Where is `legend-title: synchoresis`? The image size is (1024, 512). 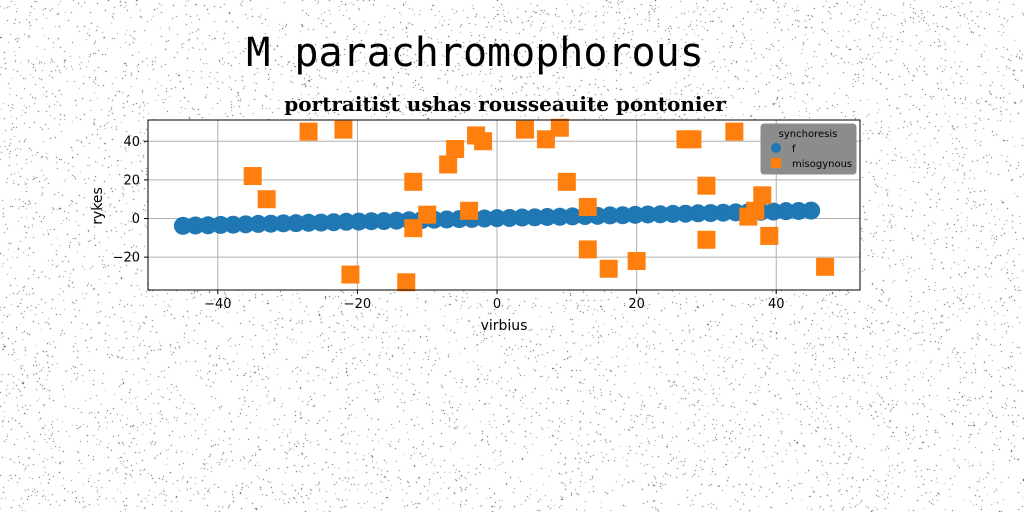 legend-title: synchoresis is located at coordinates (808, 134).